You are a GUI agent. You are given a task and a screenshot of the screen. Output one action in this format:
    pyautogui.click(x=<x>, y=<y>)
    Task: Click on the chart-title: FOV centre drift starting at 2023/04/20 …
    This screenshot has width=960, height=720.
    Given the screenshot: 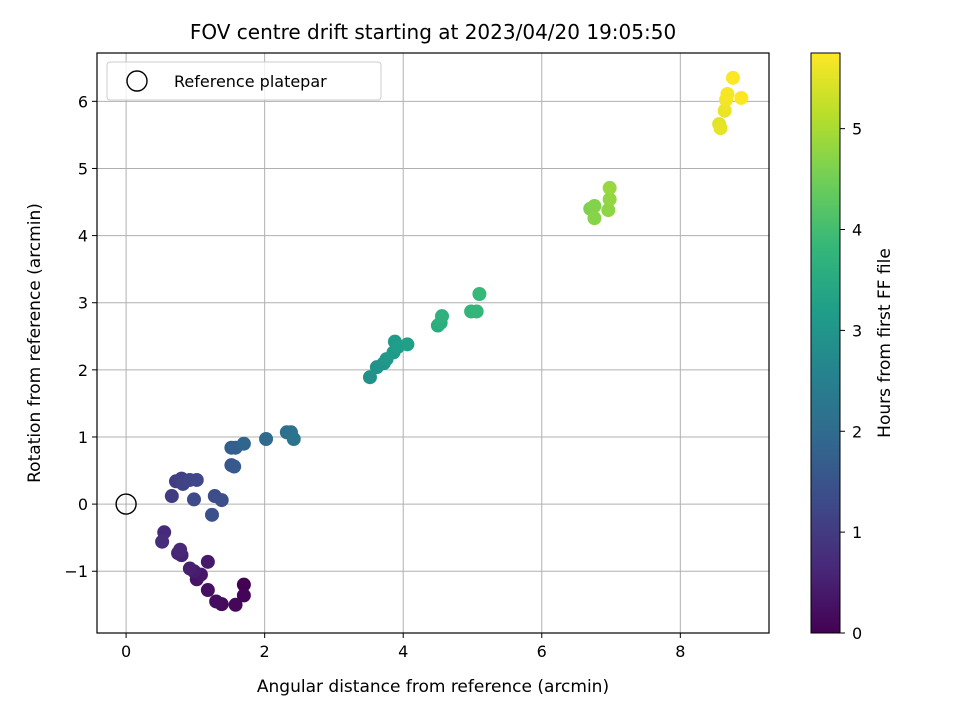 What is the action you would take?
    pyautogui.click(x=433, y=32)
    